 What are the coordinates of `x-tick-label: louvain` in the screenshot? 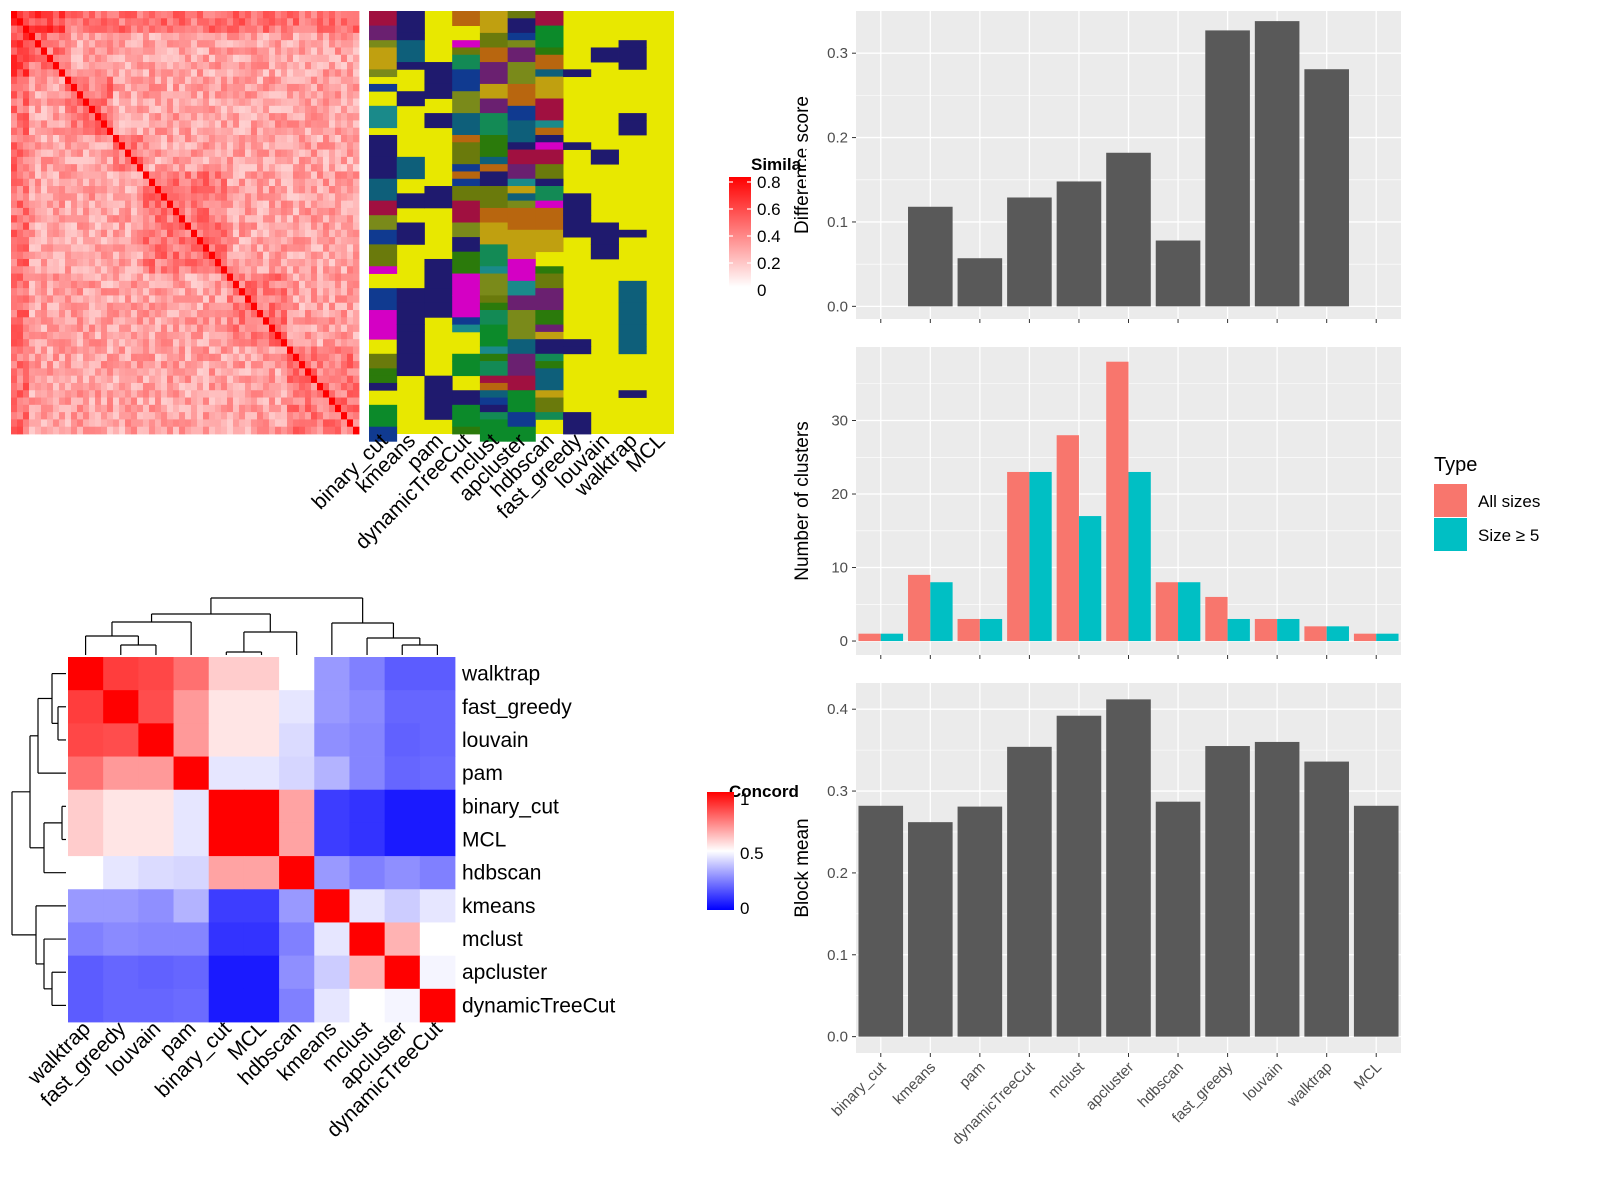 It's located at (1263, 1082).